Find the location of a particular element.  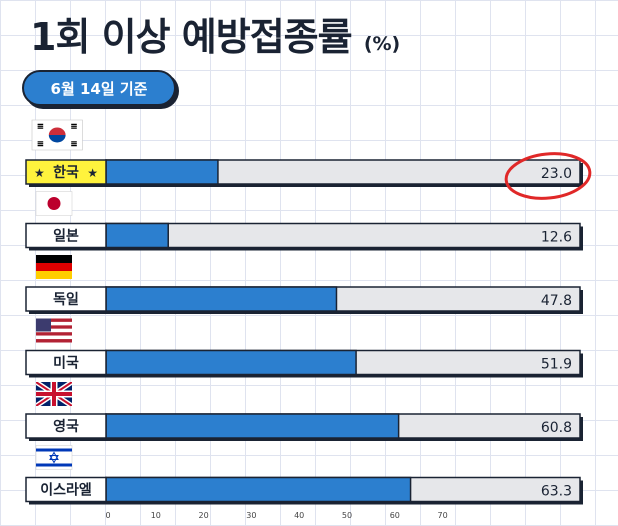

x-tick-label: 0 is located at coordinates (107, 515).